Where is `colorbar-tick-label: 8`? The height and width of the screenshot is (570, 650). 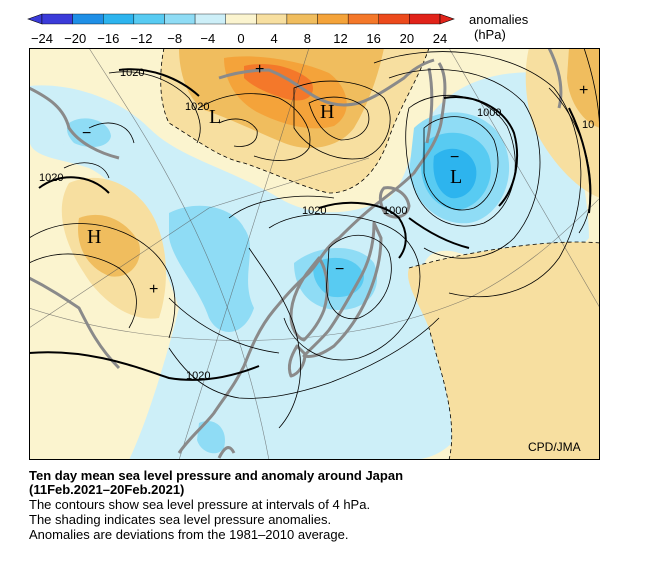 colorbar-tick-label: 8 is located at coordinates (307, 38).